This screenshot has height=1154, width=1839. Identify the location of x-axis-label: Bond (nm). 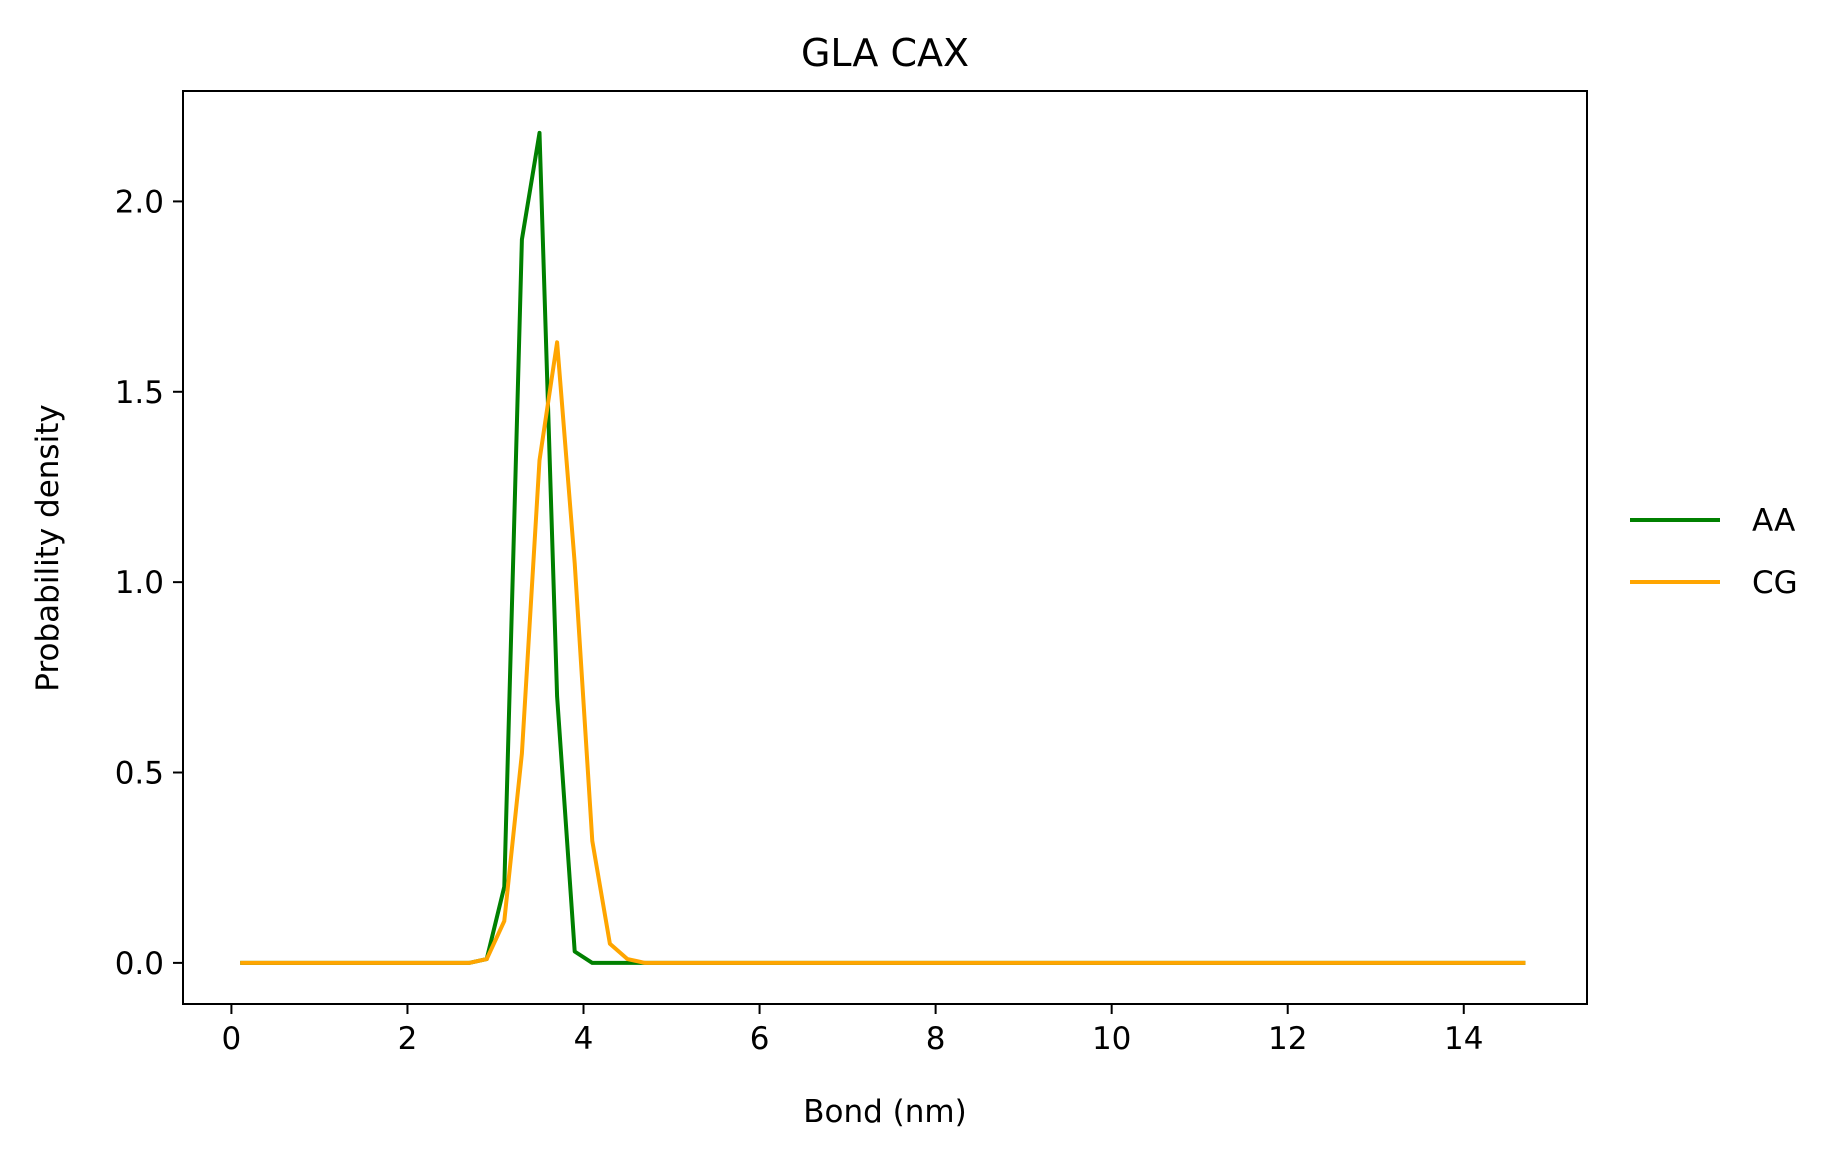
(884, 1112).